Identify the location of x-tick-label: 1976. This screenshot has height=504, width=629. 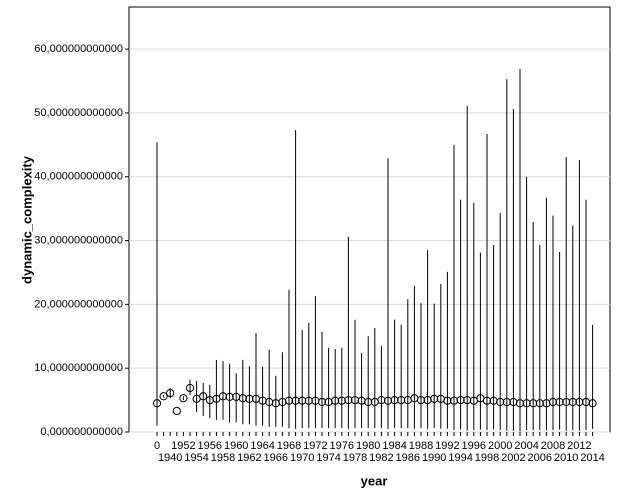
(342, 446).